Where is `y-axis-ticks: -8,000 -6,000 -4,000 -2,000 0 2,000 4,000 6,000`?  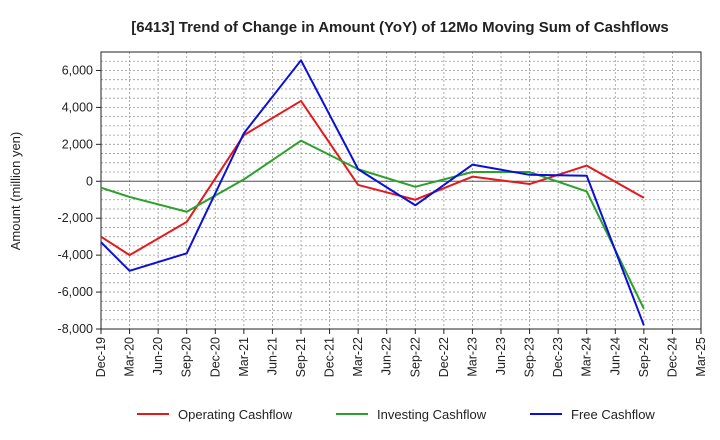
y-axis-ticks: -8,000 -6,000 -4,000 -2,000 0 2,000 4,000 6,000 is located at coordinates (79, 199).